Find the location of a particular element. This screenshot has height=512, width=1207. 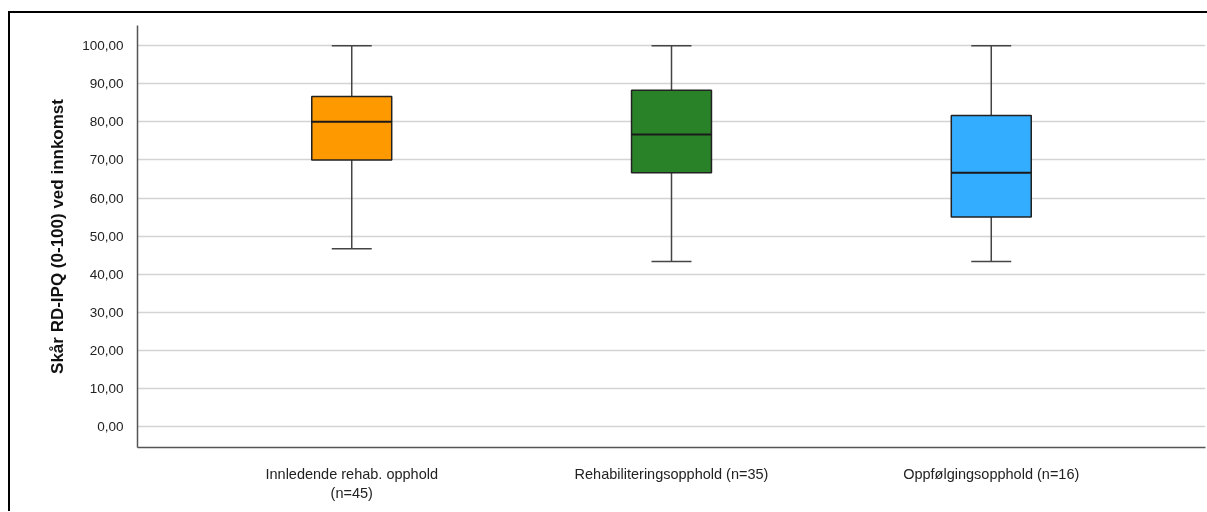

y-tick-label: 10,00 is located at coordinates (106, 388).